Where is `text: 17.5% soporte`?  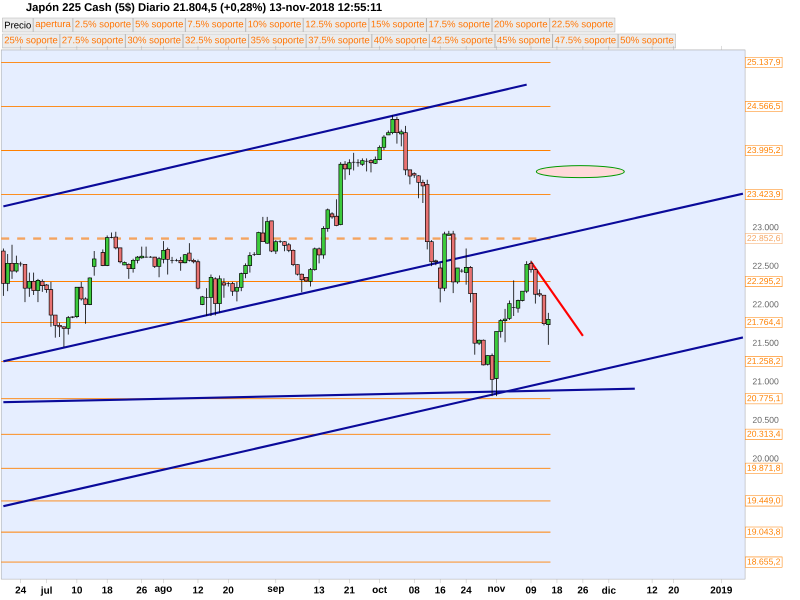 text: 17.5% soporte is located at coordinates (459, 25).